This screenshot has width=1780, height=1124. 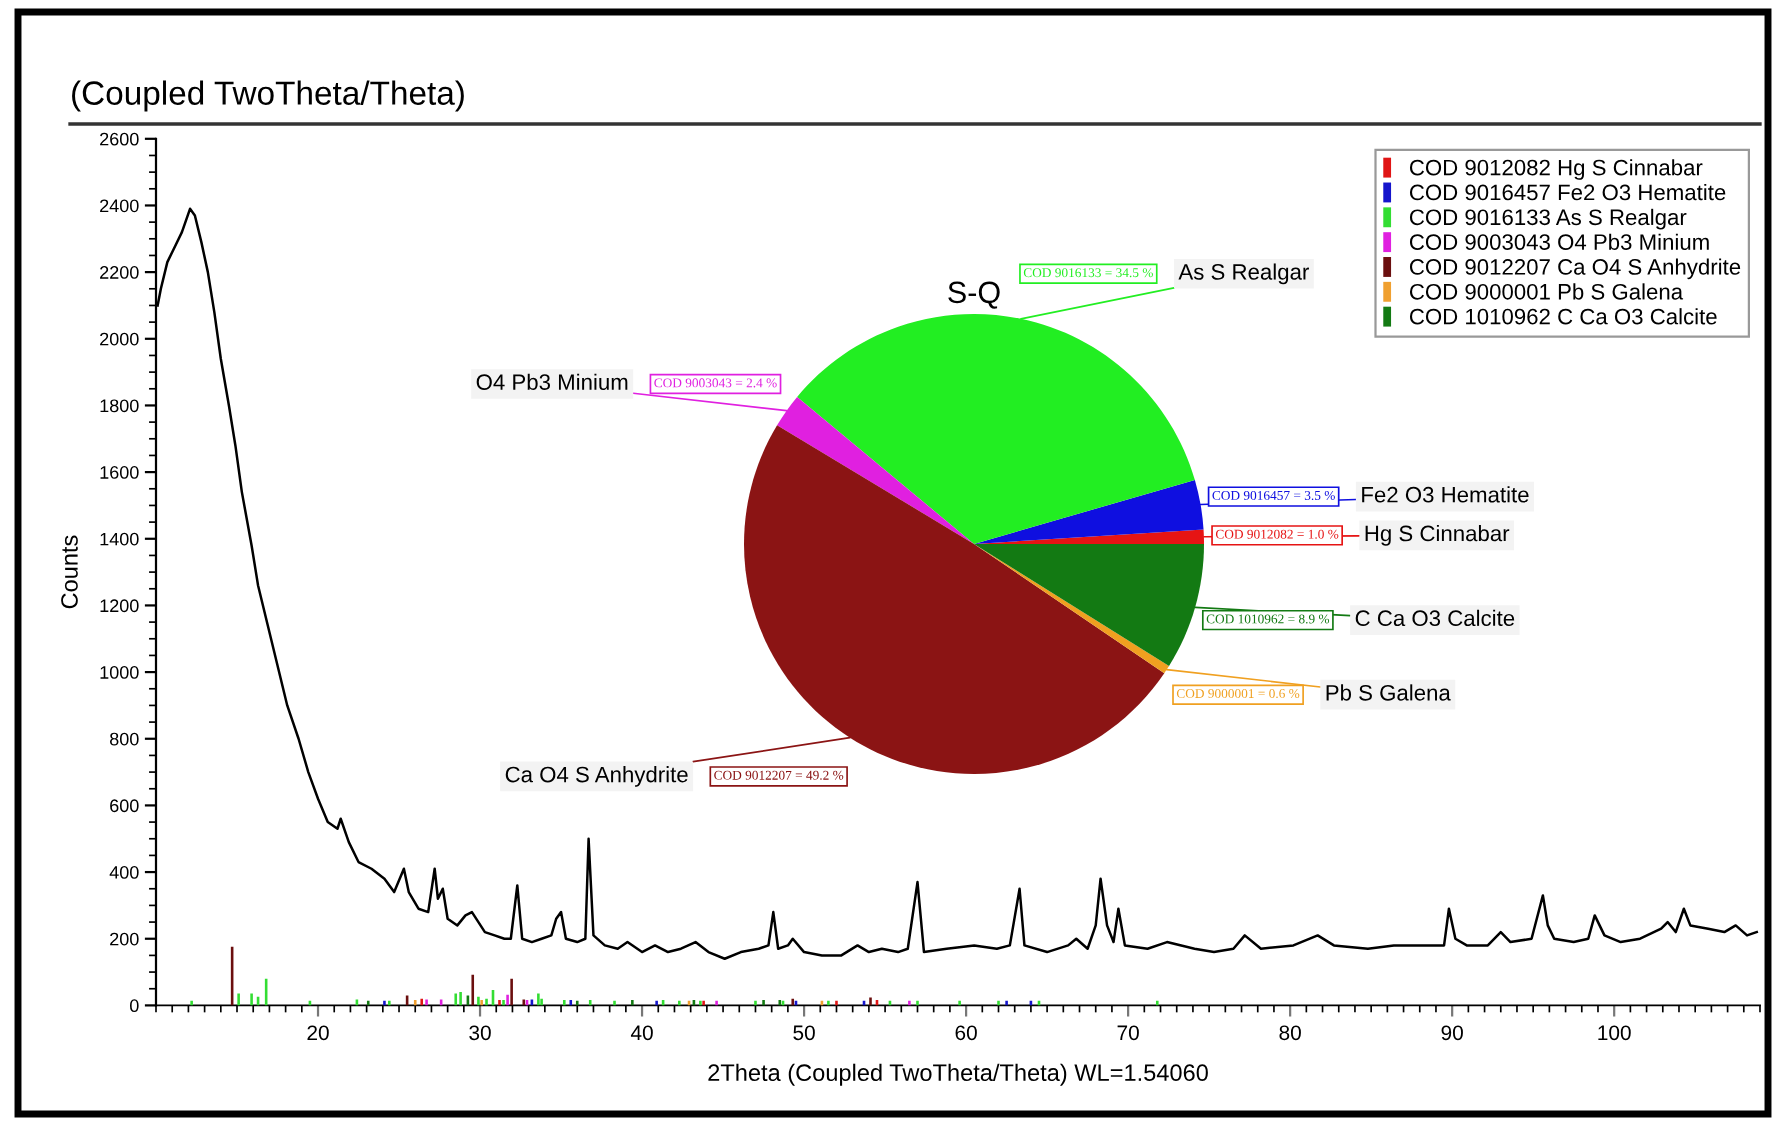 I want to click on slice-label: Hg S Cinnabar, so click(x=1437, y=535).